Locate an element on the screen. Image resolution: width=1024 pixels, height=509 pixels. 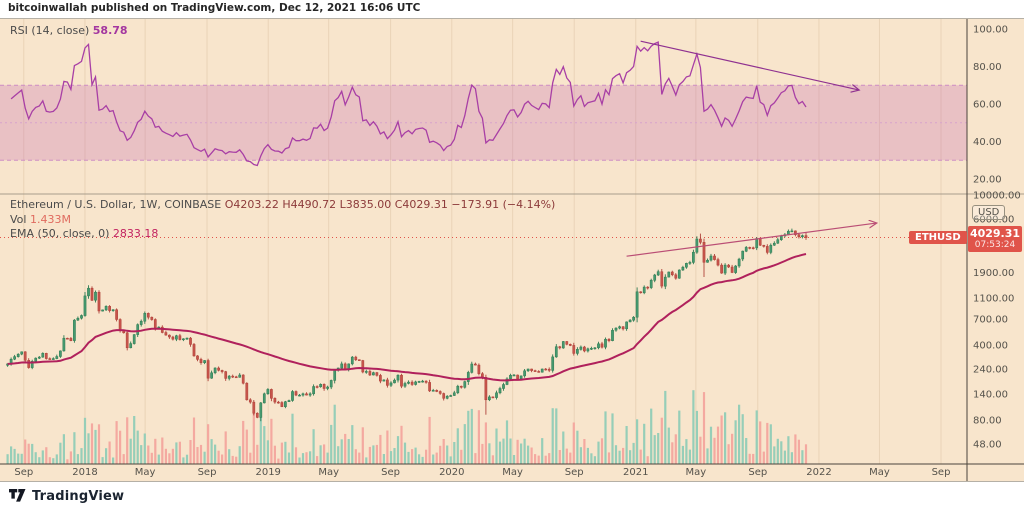
footer-bar: TradingView is located at coordinates (512, 495).